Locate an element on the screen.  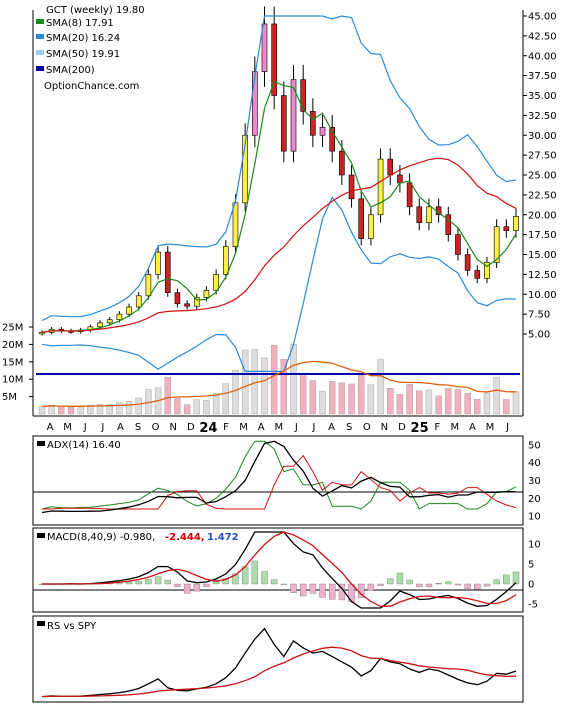
month-label: 24 is located at coordinates (208, 428).